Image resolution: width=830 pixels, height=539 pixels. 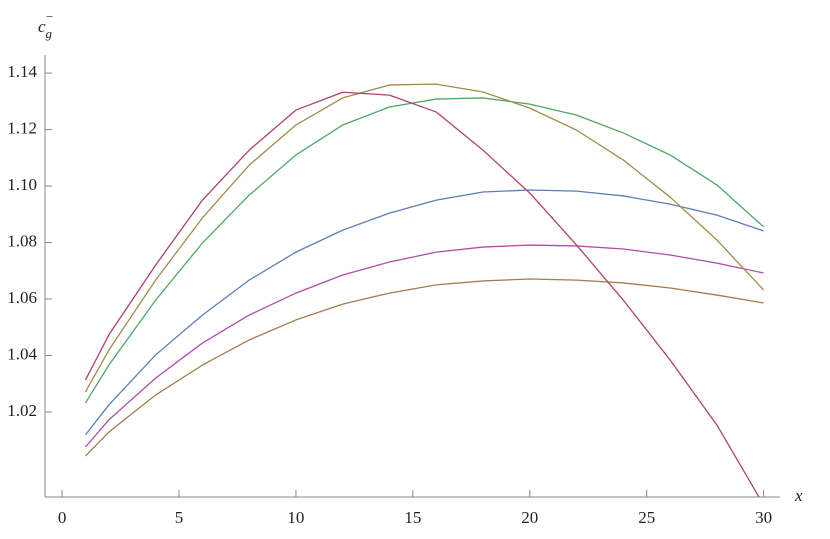 What do you see at coordinates (295, 517) in the screenshot?
I see `x-tick-label: 10` at bounding box center [295, 517].